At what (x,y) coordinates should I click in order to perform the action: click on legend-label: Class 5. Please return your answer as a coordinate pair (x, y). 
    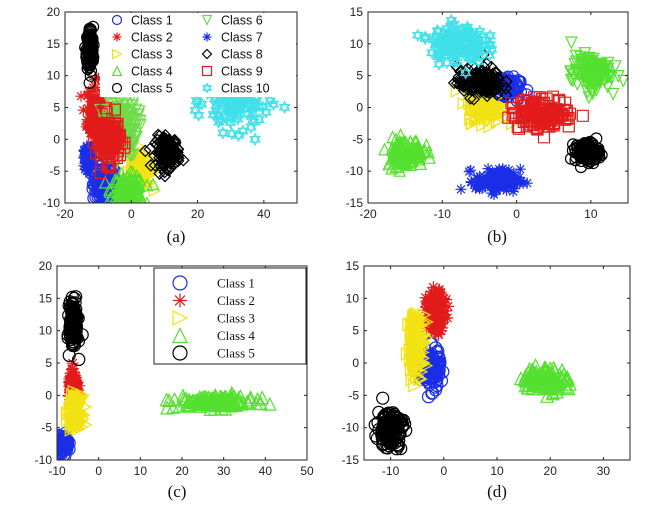
    Looking at the image, I should click on (236, 353).